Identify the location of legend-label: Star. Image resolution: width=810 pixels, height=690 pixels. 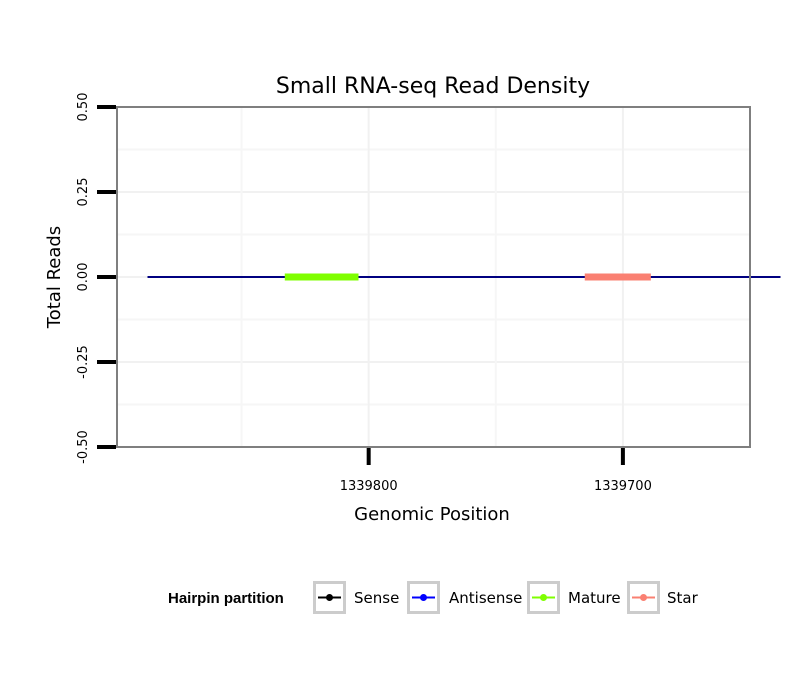
(683, 598).